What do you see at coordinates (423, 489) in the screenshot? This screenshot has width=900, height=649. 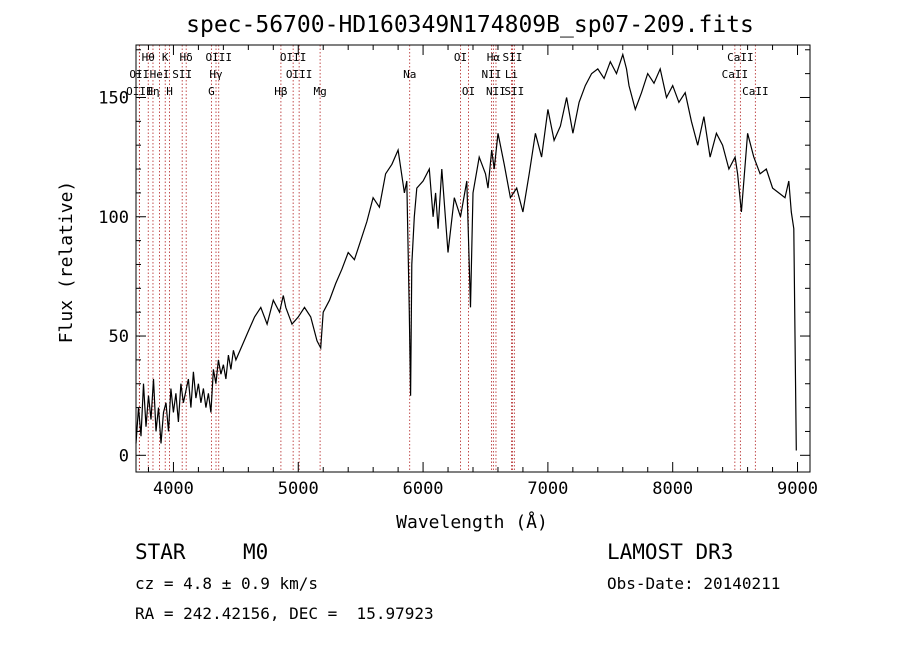 I see `x-tick-label: 6000` at bounding box center [423, 489].